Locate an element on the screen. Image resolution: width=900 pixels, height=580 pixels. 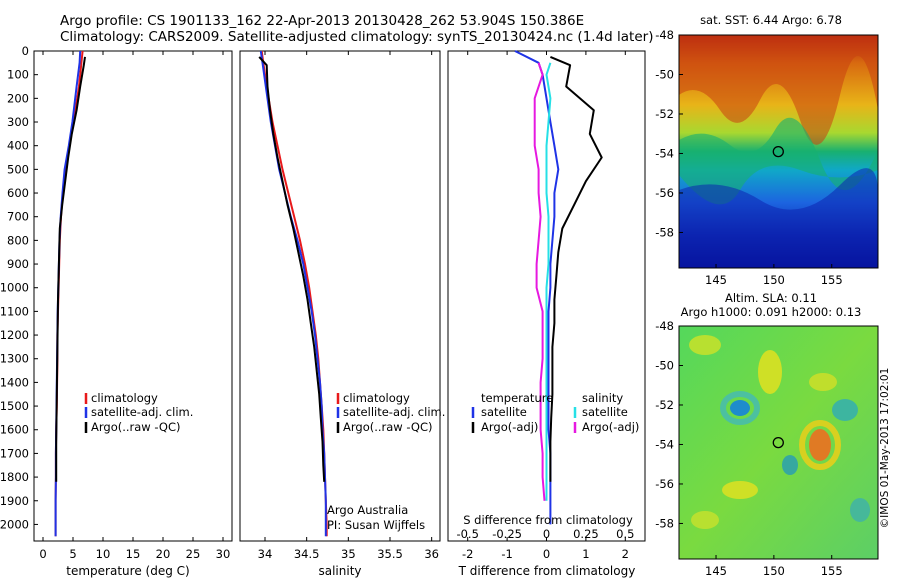
s-diff-tick-label: 0.5 is located at coordinates (625, 534).